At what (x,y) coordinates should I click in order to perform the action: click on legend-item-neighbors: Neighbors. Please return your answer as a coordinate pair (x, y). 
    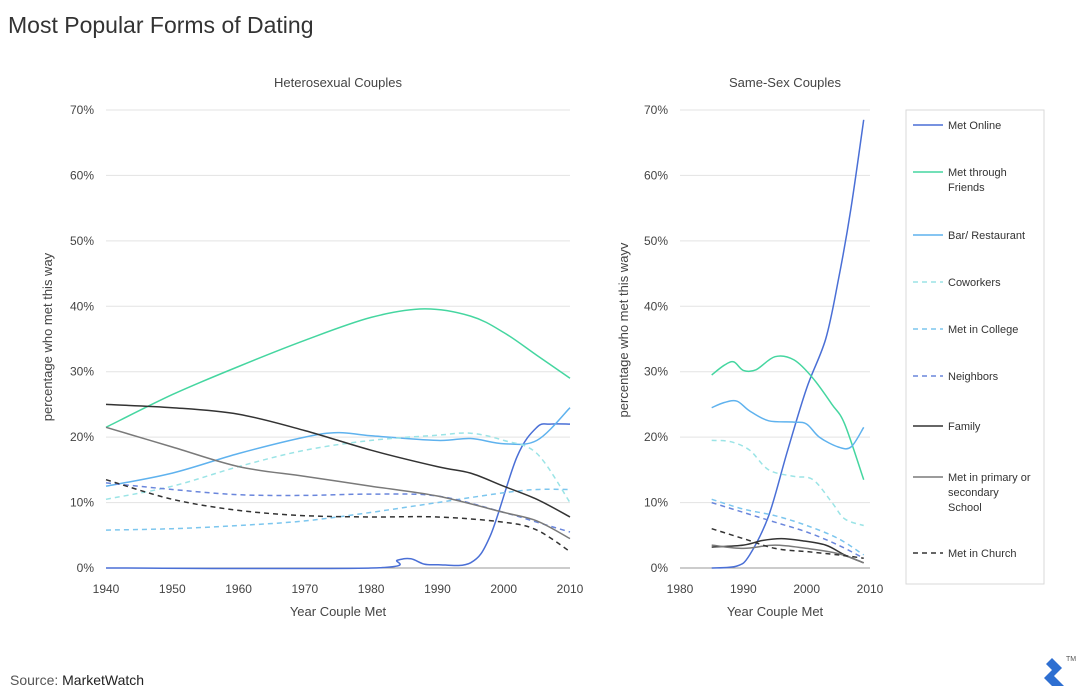
    Looking at the image, I should click on (956, 377).